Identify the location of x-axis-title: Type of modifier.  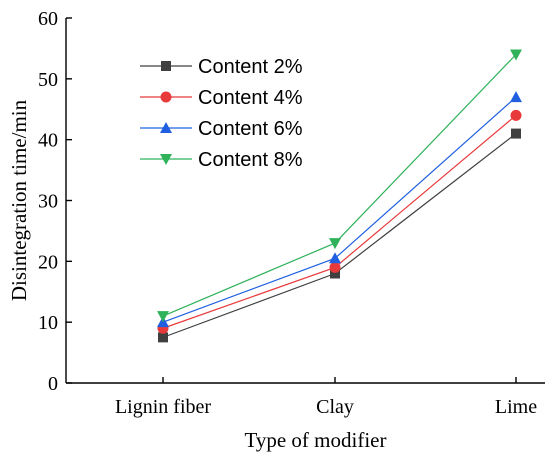
(316, 440).